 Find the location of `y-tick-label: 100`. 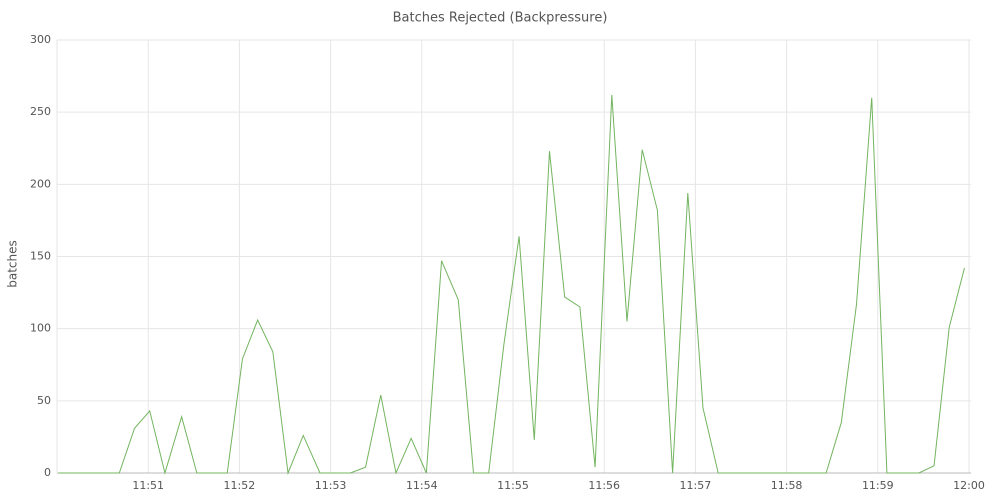

y-tick-label: 100 is located at coordinates (40, 328).